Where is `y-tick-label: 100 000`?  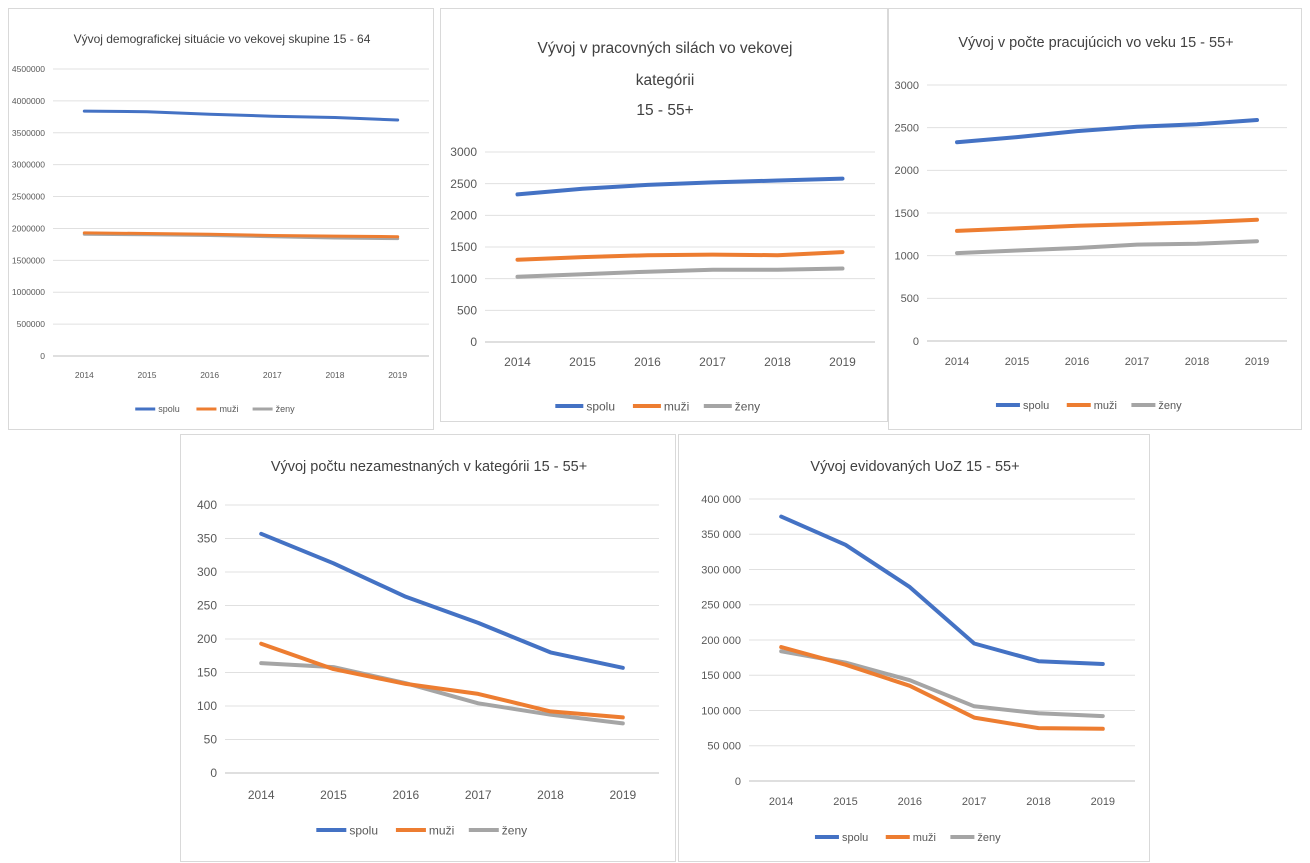 y-tick-label: 100 000 is located at coordinates (721, 711).